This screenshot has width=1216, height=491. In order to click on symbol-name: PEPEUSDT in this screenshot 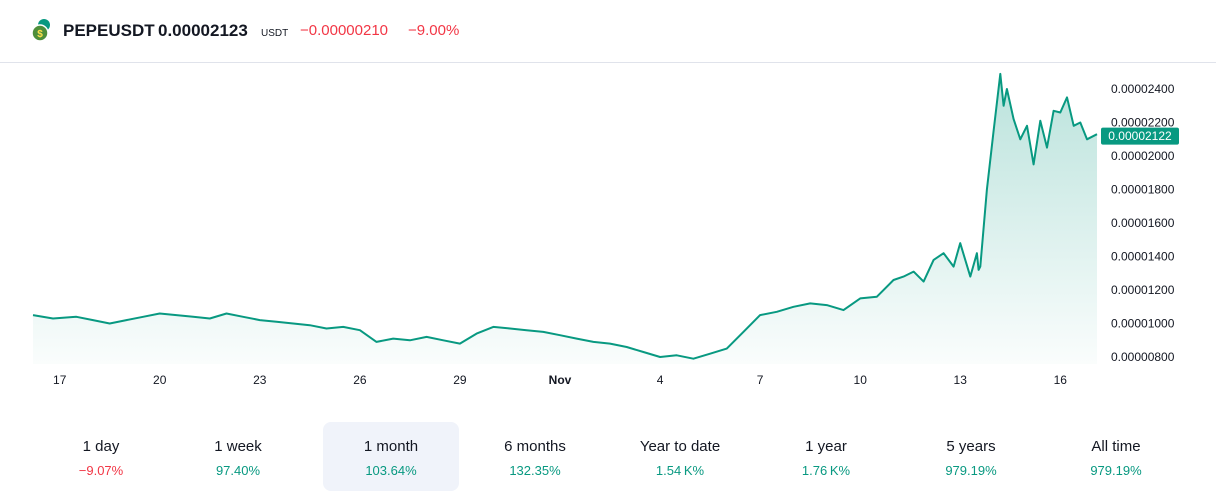, I will do `click(109, 30)`.